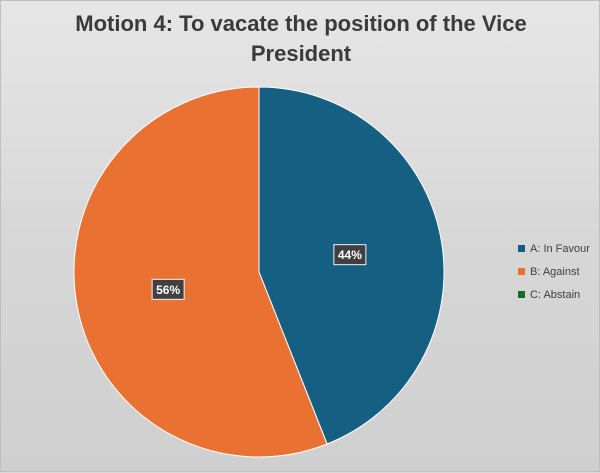  I want to click on chart-legend: A: In Favour B: Against C: Abstain, so click(554, 271).